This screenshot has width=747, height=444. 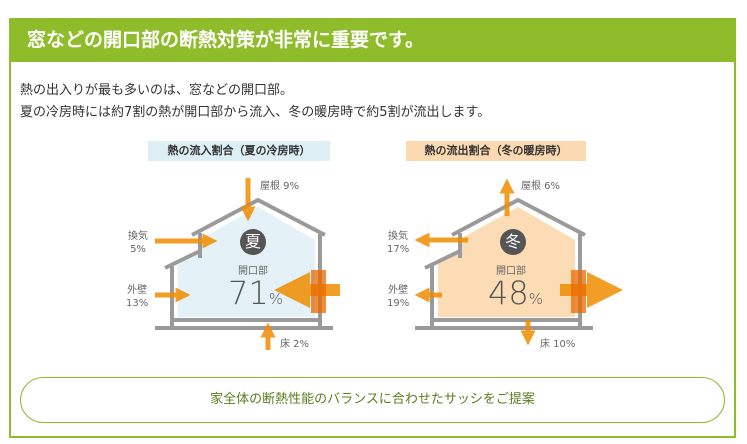 I want to click on summer-badge: 夏, so click(x=253, y=242).